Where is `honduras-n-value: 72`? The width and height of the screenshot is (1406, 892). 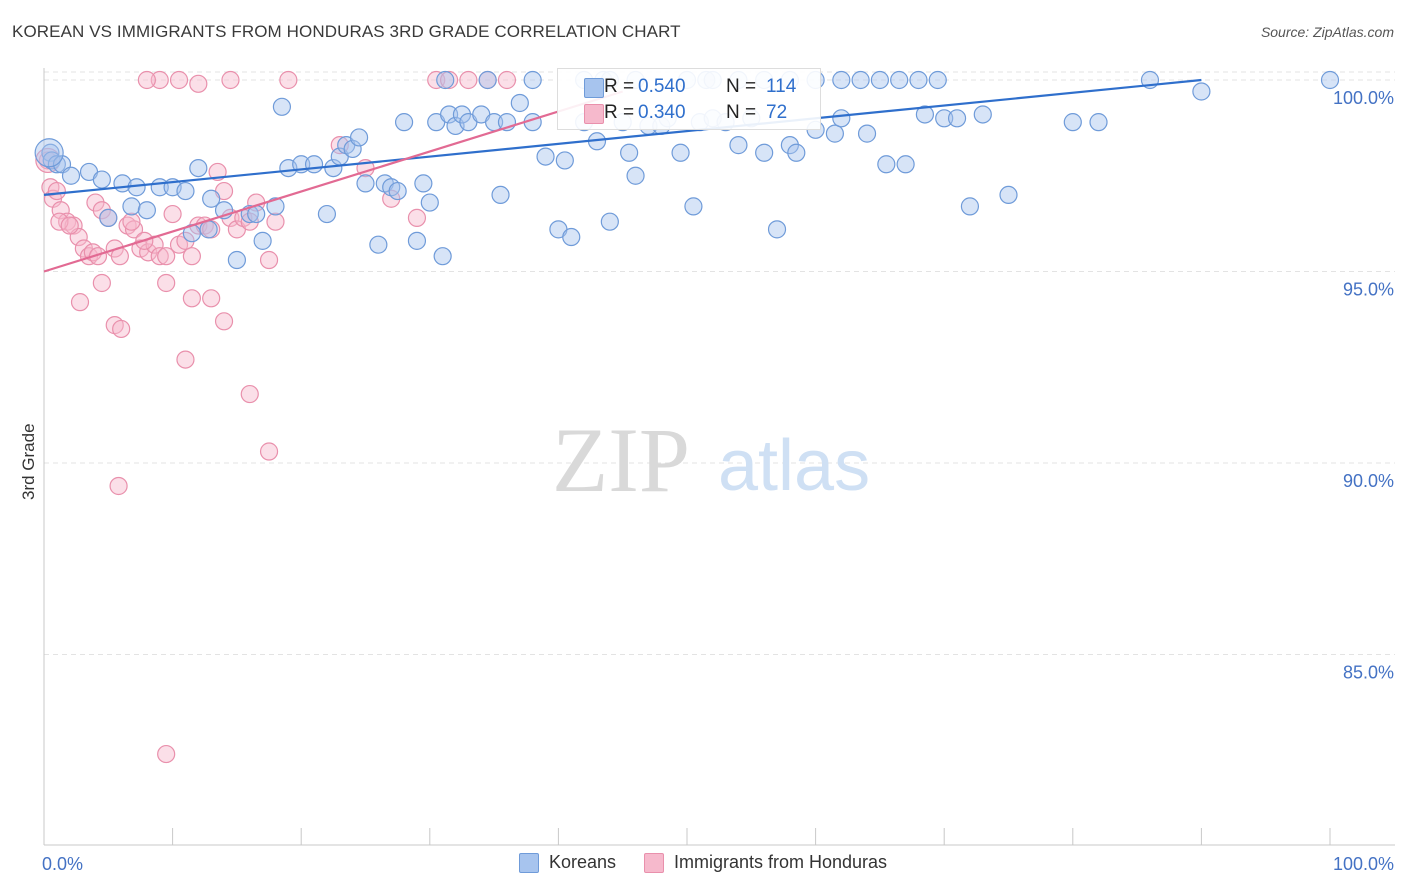 honduras-n-value: 72 is located at coordinates (777, 112).